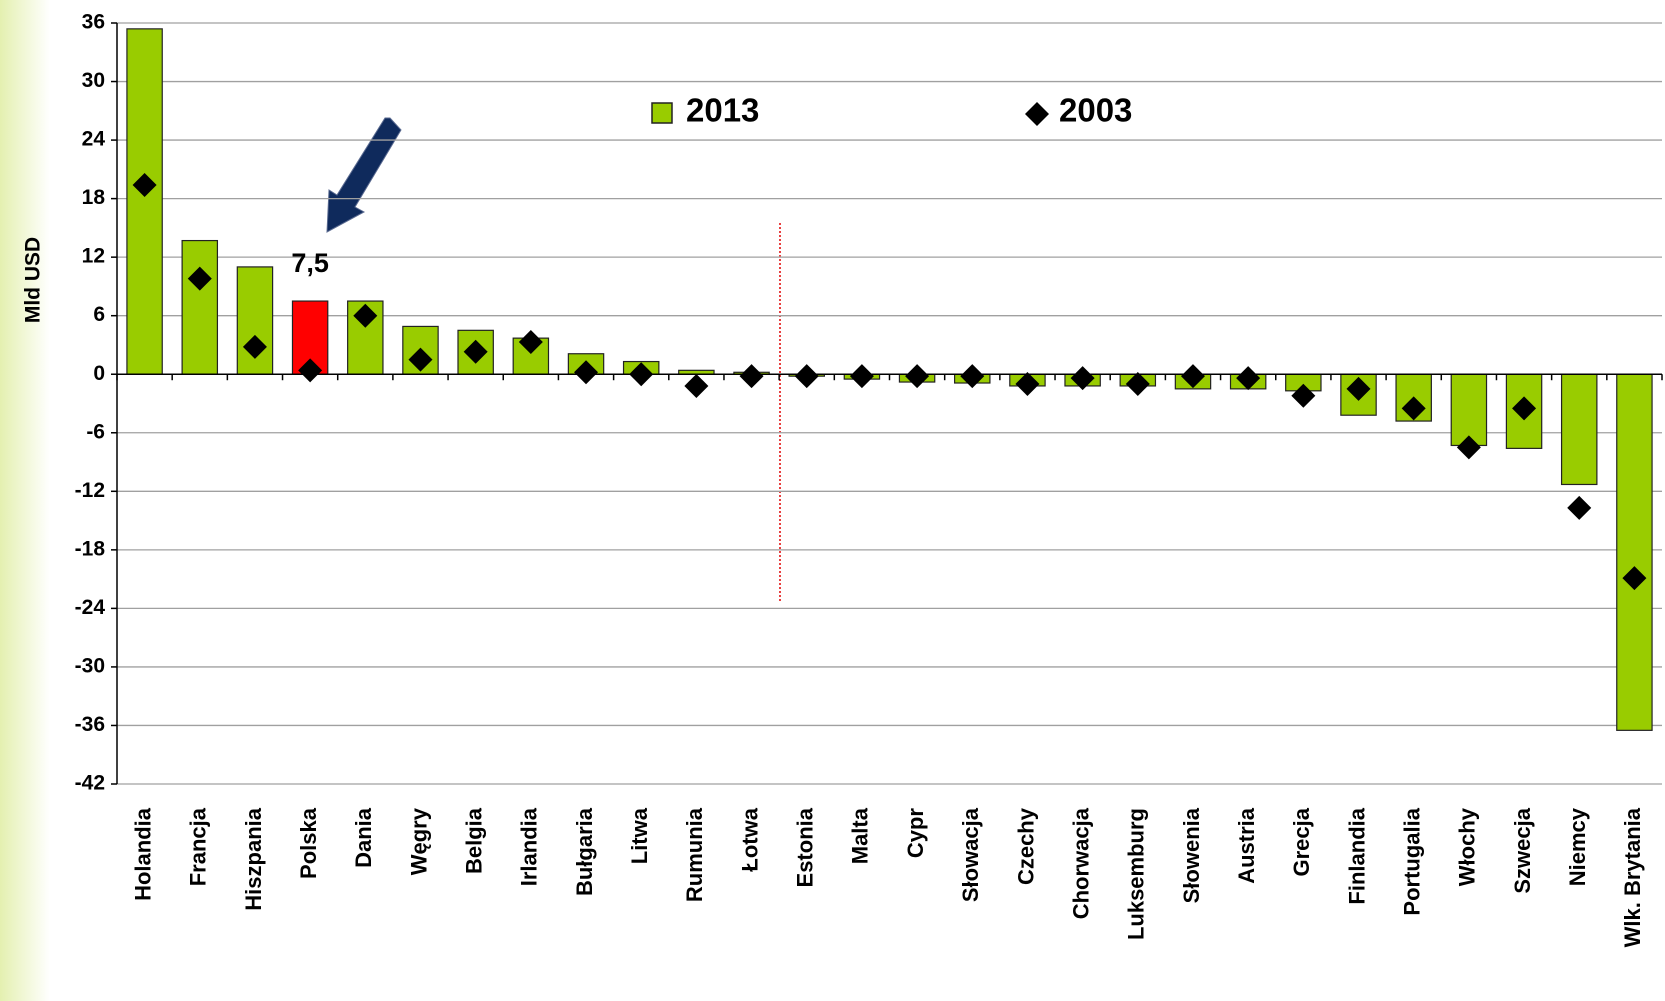  Describe the element at coordinates (93, 256) in the screenshot. I see `y-tick-label: 12` at that location.